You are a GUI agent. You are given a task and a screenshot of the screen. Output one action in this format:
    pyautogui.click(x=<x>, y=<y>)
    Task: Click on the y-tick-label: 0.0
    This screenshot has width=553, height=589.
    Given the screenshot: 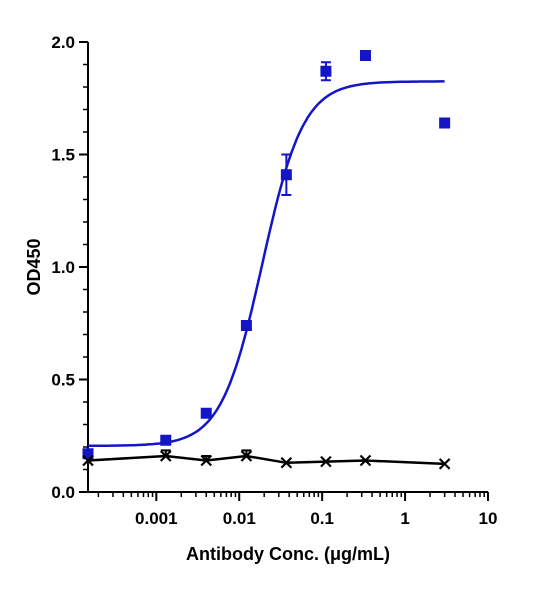 What is the action you would take?
    pyautogui.click(x=63, y=492)
    